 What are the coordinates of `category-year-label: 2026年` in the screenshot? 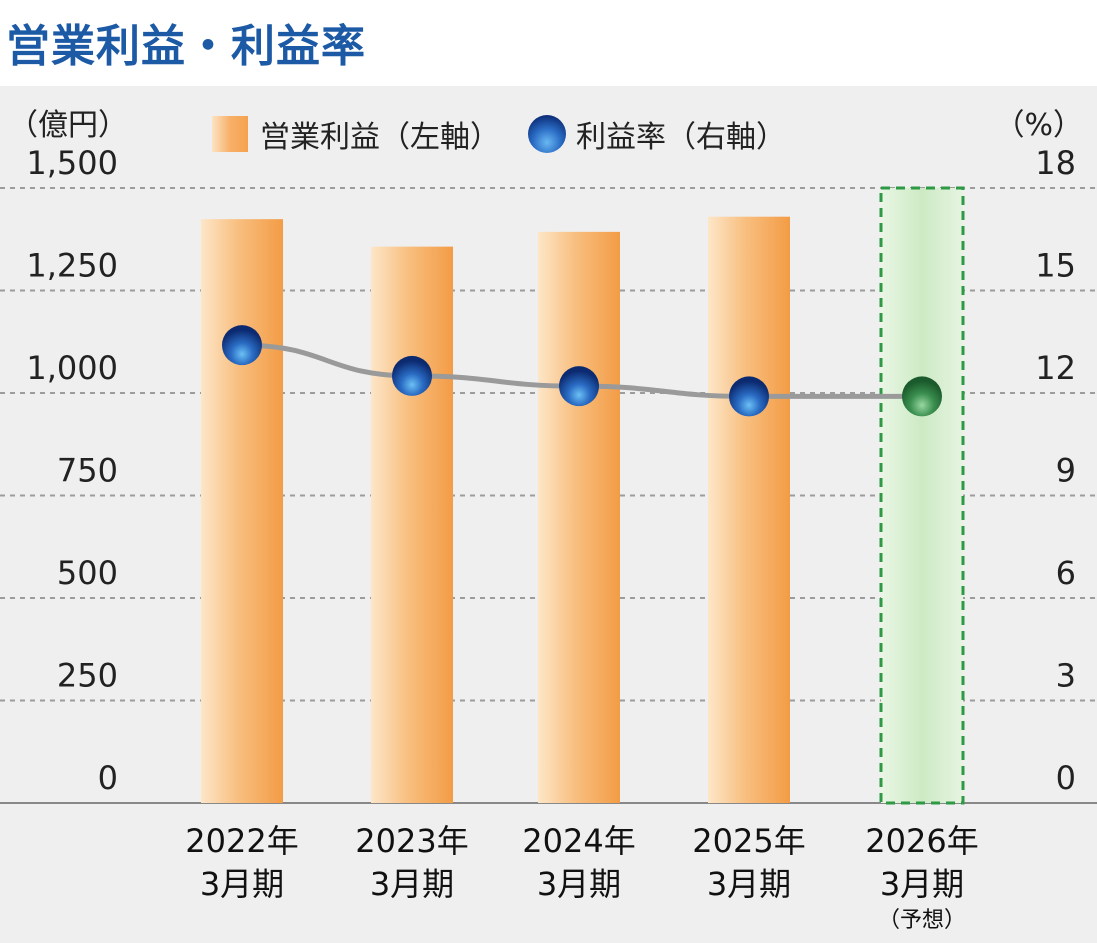 It's located at (921, 841).